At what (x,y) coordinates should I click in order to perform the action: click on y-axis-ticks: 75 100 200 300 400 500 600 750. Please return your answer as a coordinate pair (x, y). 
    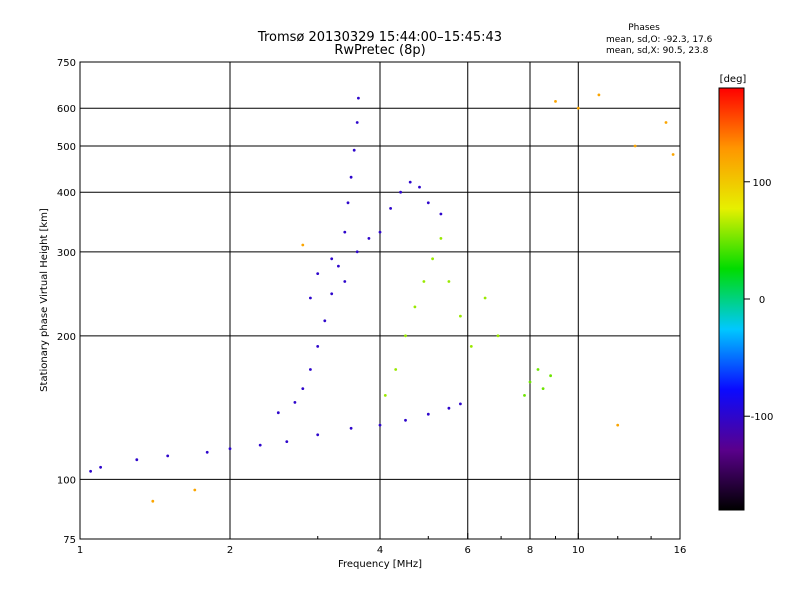
    Looking at the image, I should click on (66, 302).